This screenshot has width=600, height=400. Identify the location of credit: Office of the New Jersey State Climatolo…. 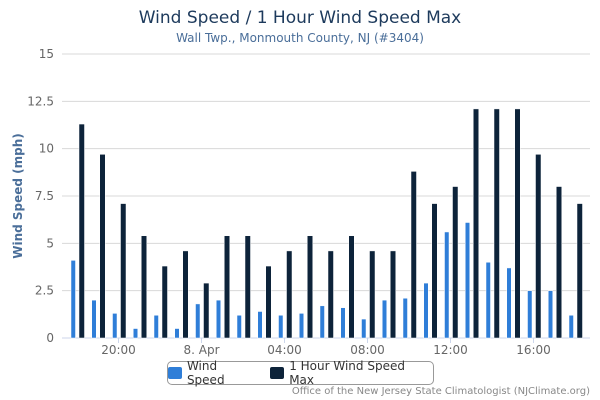
(440, 391).